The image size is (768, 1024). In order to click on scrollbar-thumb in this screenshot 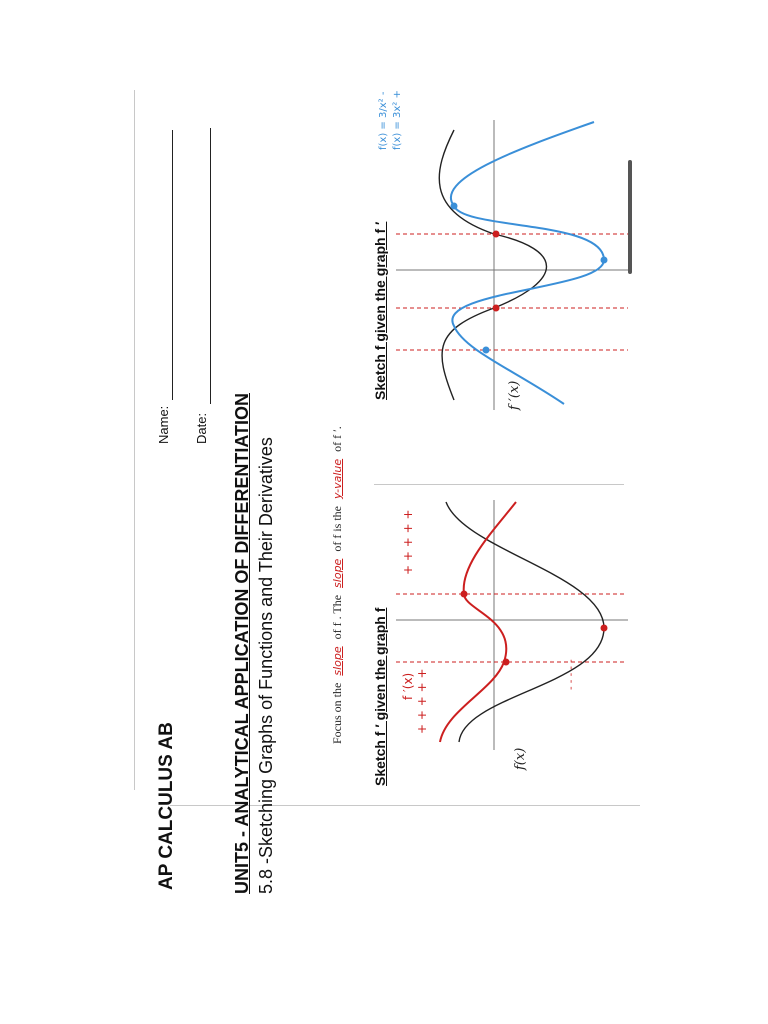, I will do `click(630, 217)`.